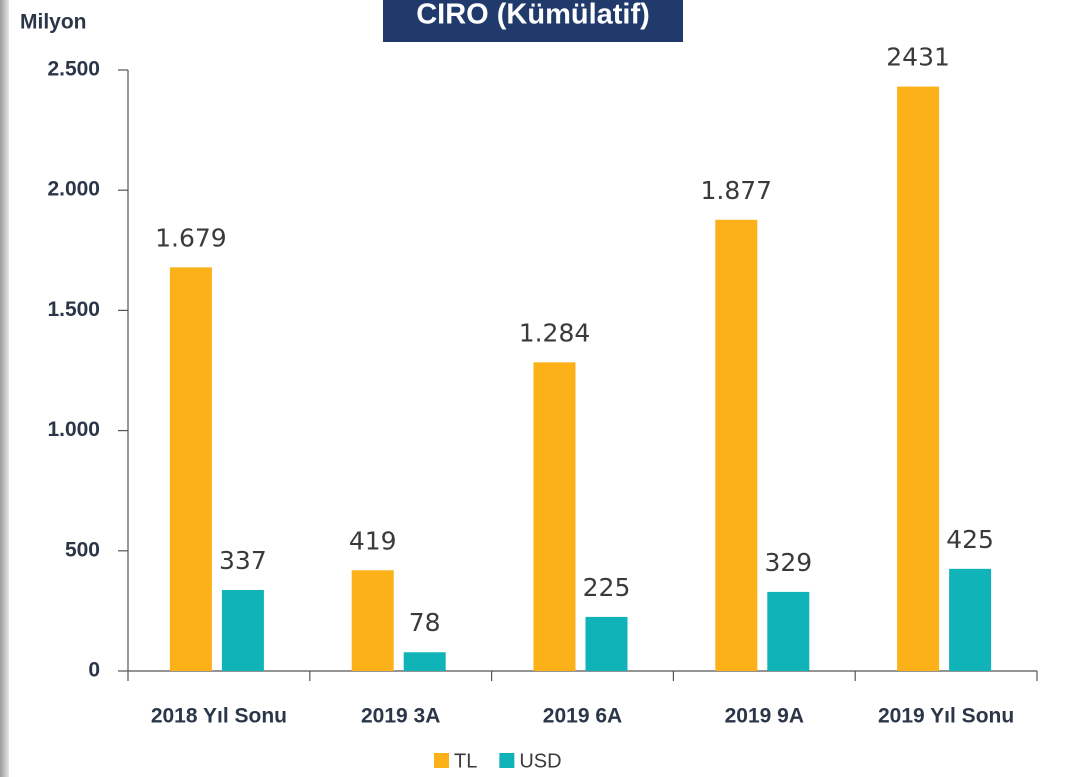  What do you see at coordinates (400, 716) in the screenshot?
I see `x-tick-label: 2019 3A` at bounding box center [400, 716].